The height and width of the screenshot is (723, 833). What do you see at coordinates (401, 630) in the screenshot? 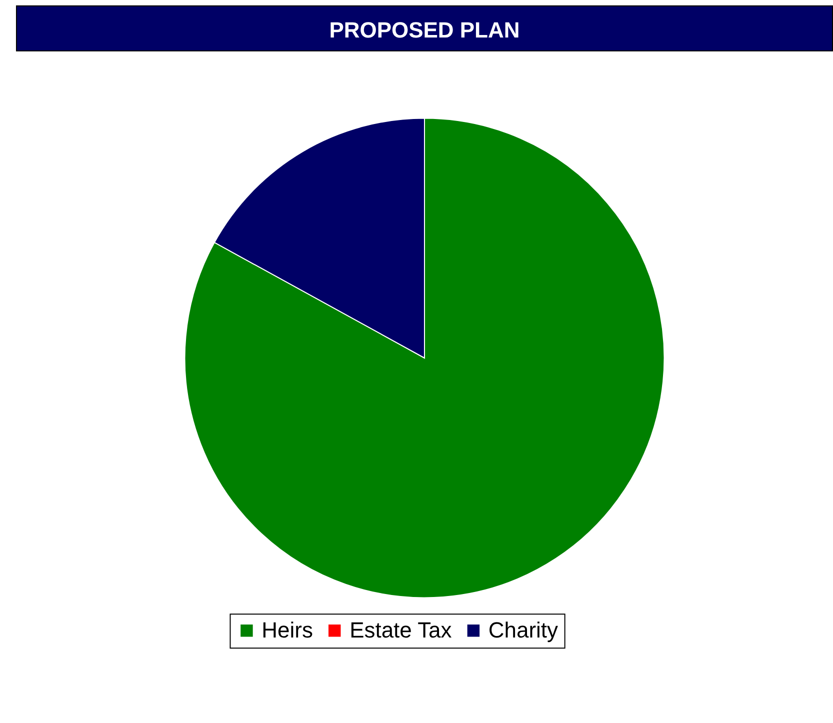
I see `legend-label: Estate Tax` at bounding box center [401, 630].